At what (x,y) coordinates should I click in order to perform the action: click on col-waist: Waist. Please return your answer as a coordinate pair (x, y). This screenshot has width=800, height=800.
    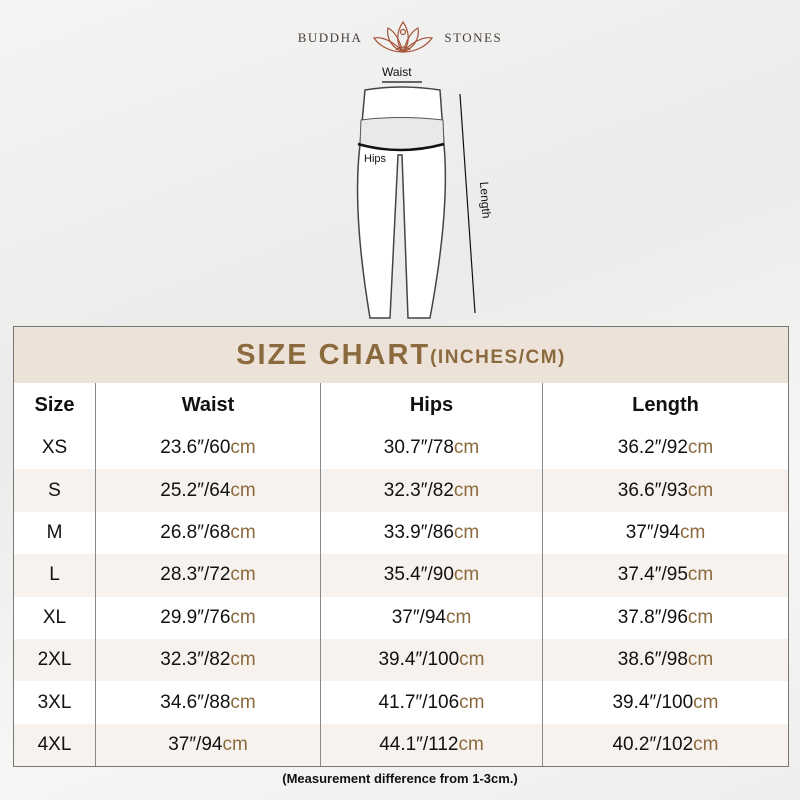
    Looking at the image, I should click on (207, 405).